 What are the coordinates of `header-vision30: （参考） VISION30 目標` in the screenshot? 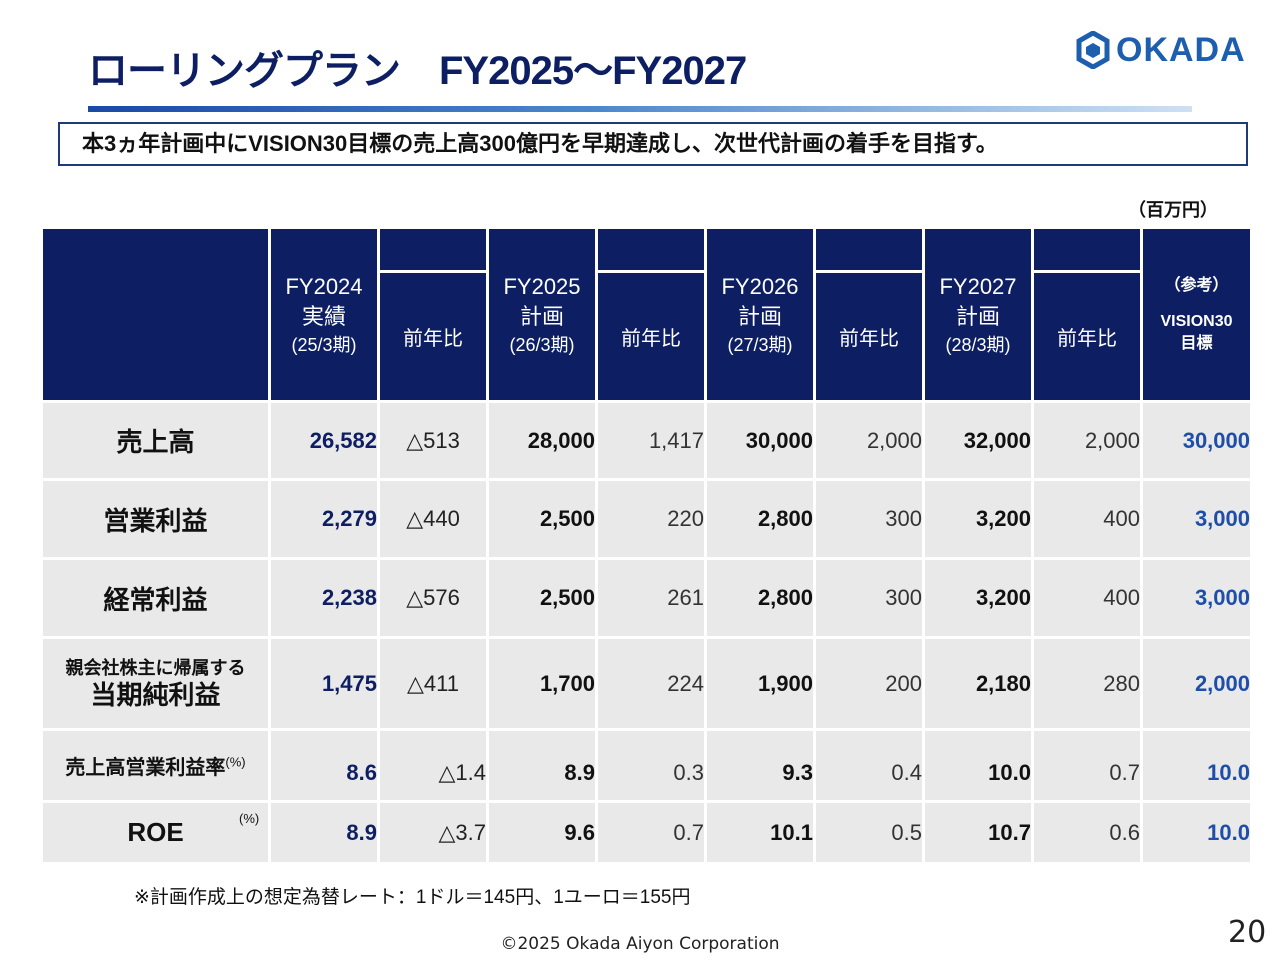 It's located at (1196, 314).